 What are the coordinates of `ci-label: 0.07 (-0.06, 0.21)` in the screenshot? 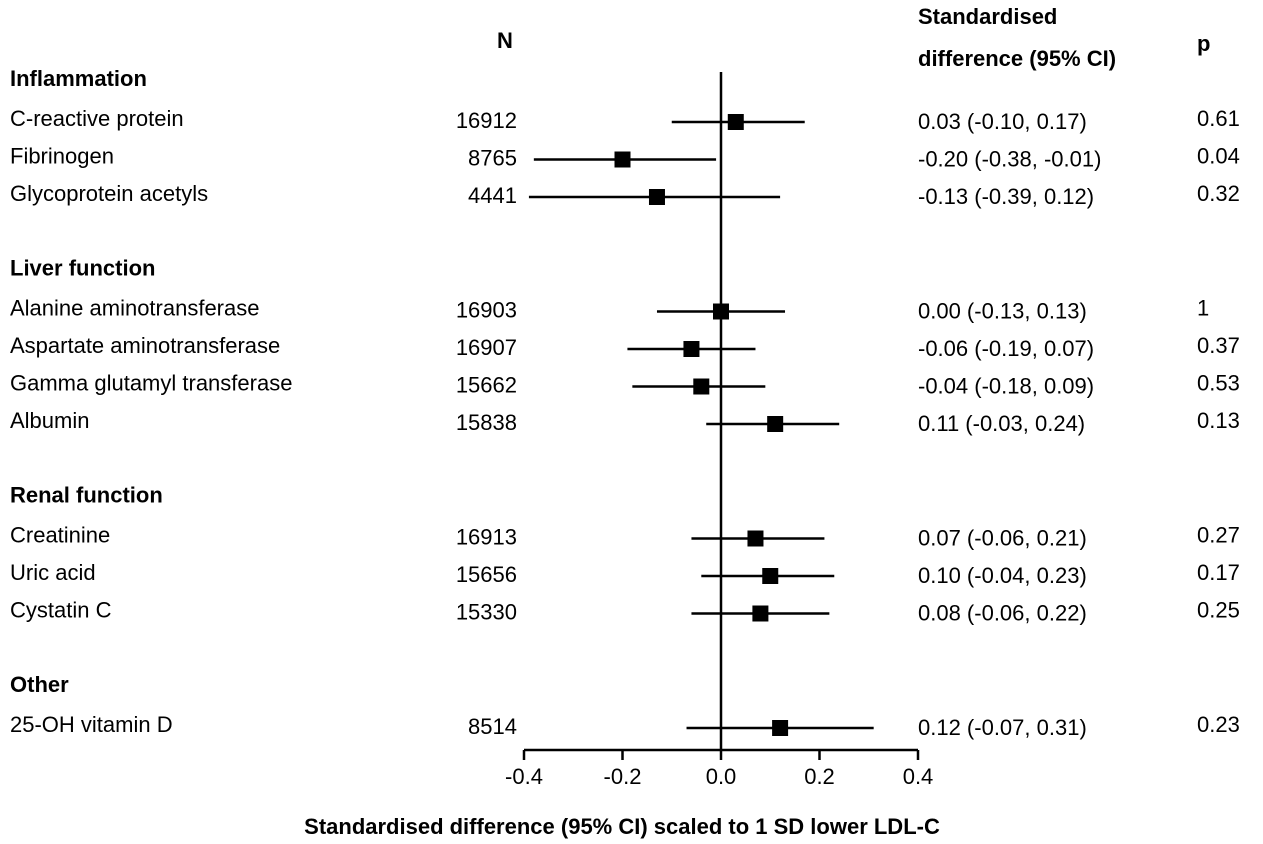 It's located at (1002, 537).